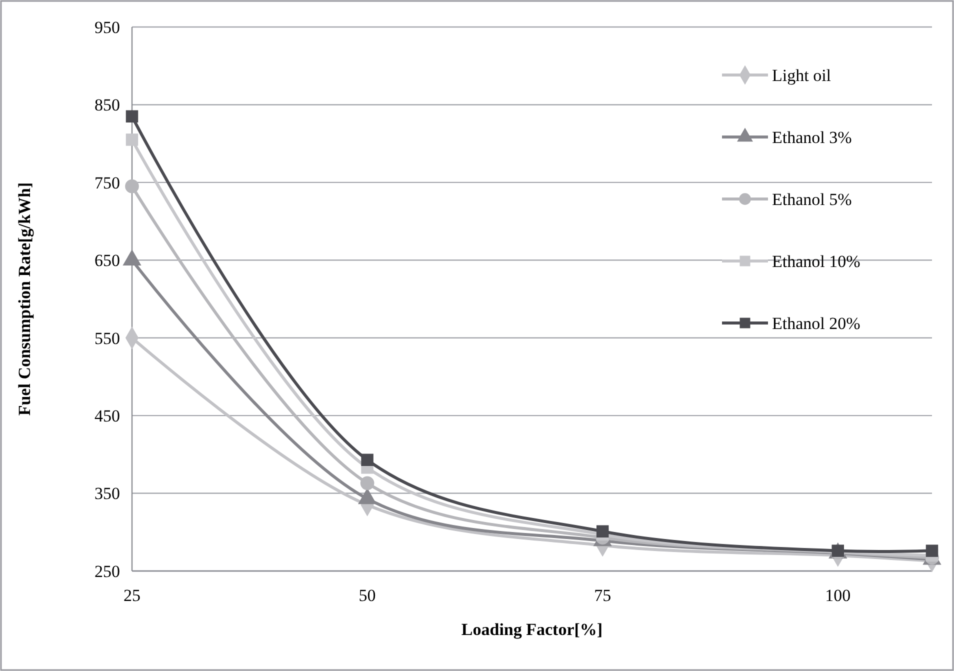 The image size is (954, 671). What do you see at coordinates (107, 27) in the screenshot?
I see `y-tick-label: 950` at bounding box center [107, 27].